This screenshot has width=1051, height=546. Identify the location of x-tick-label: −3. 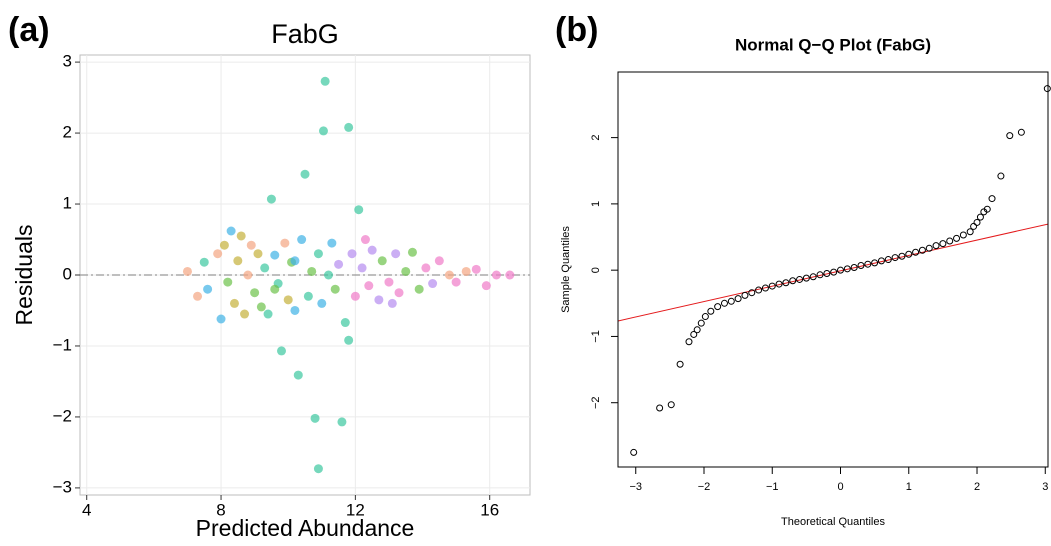
(635, 487).